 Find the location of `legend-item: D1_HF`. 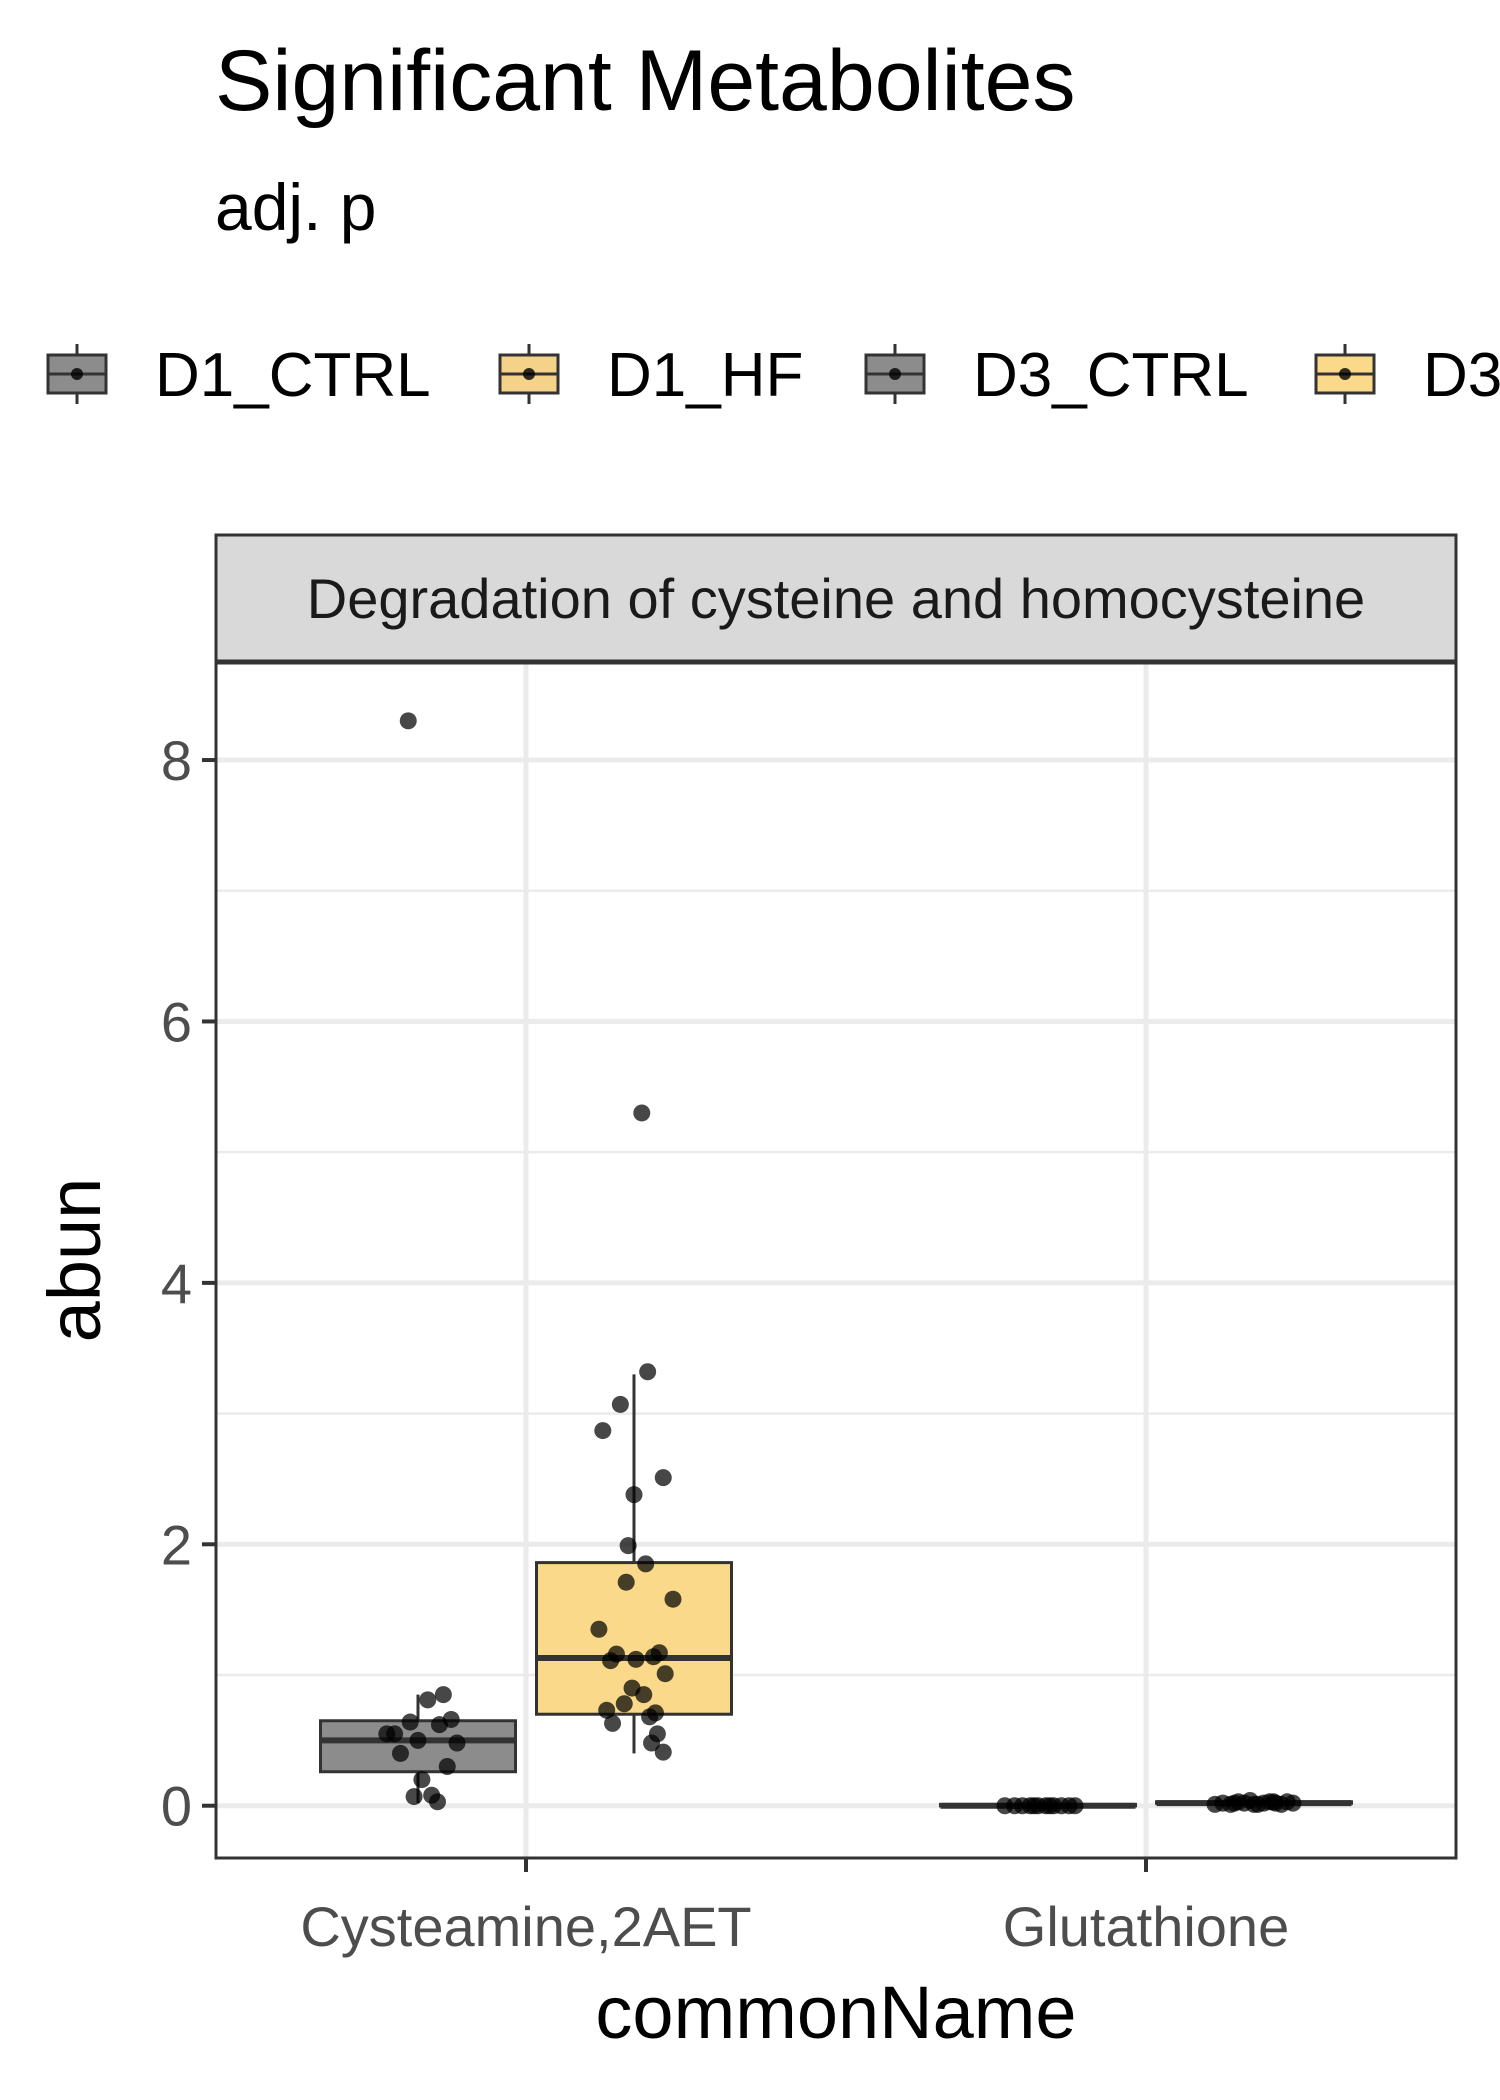

legend-item: D1_HF is located at coordinates (650, 375).